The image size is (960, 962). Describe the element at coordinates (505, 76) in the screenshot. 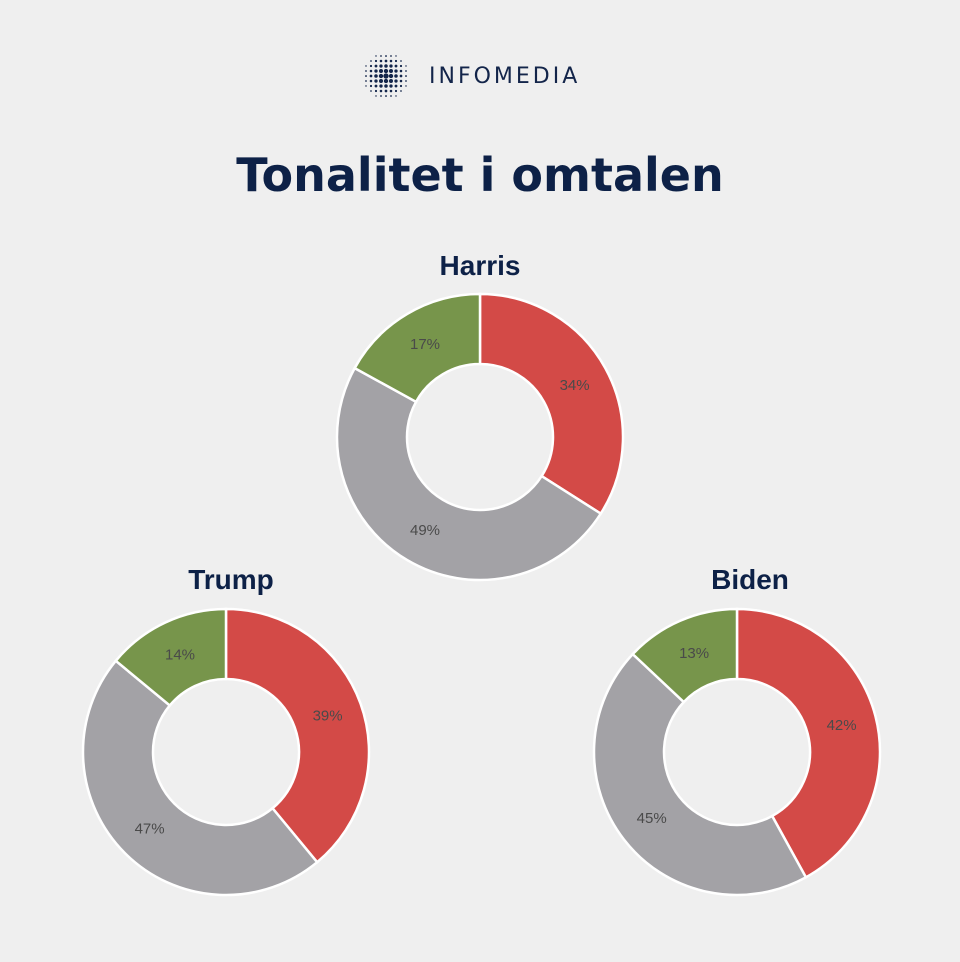

I see `brand-name: INFOMEDIA` at that location.